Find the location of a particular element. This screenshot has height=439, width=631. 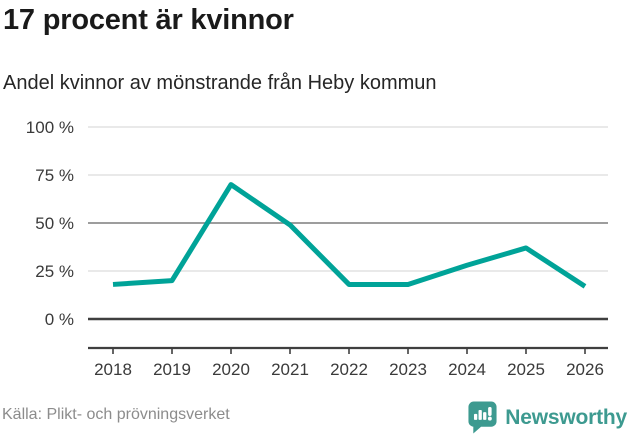

x-axis-tick-label: 2021 is located at coordinates (290, 369).